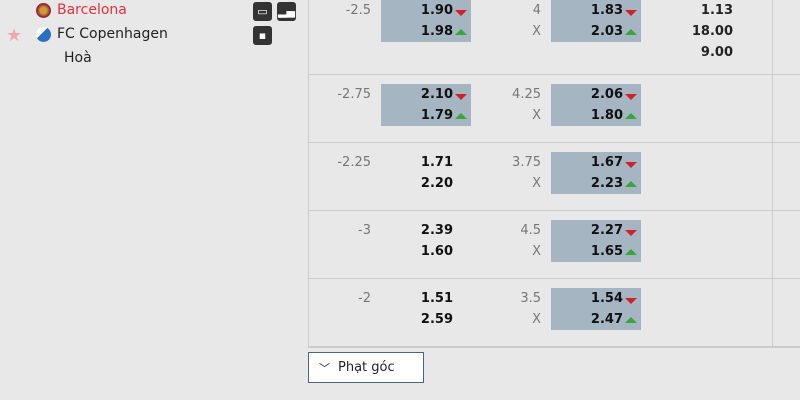 This screenshot has height=400, width=800. What do you see at coordinates (772, 173) in the screenshot?
I see `column-divider` at bounding box center [772, 173].